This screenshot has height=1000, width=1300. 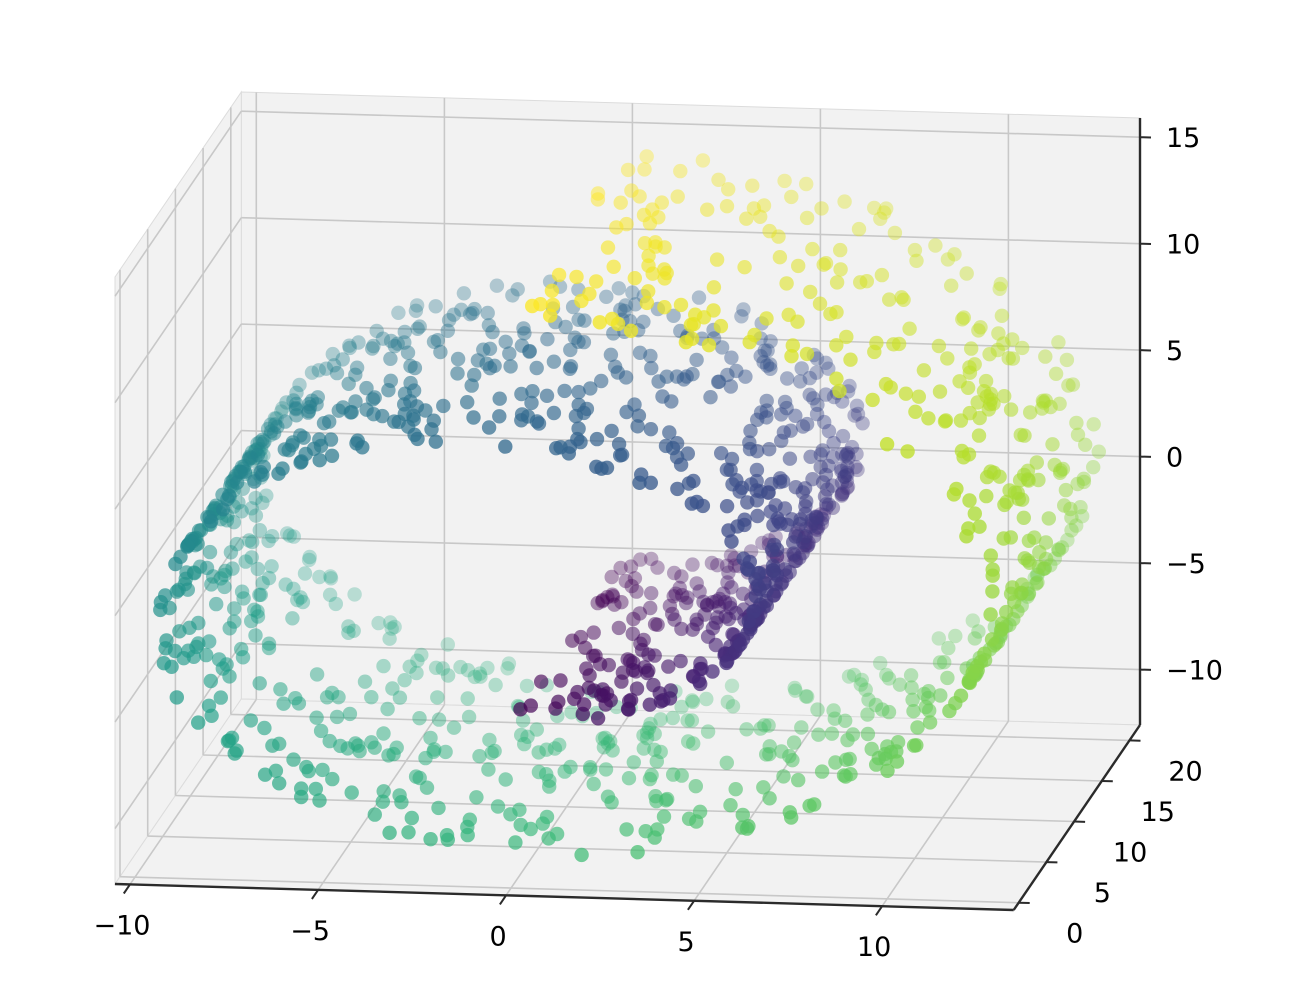 I want to click on y-tick-label: 0, so click(x=1074, y=934).